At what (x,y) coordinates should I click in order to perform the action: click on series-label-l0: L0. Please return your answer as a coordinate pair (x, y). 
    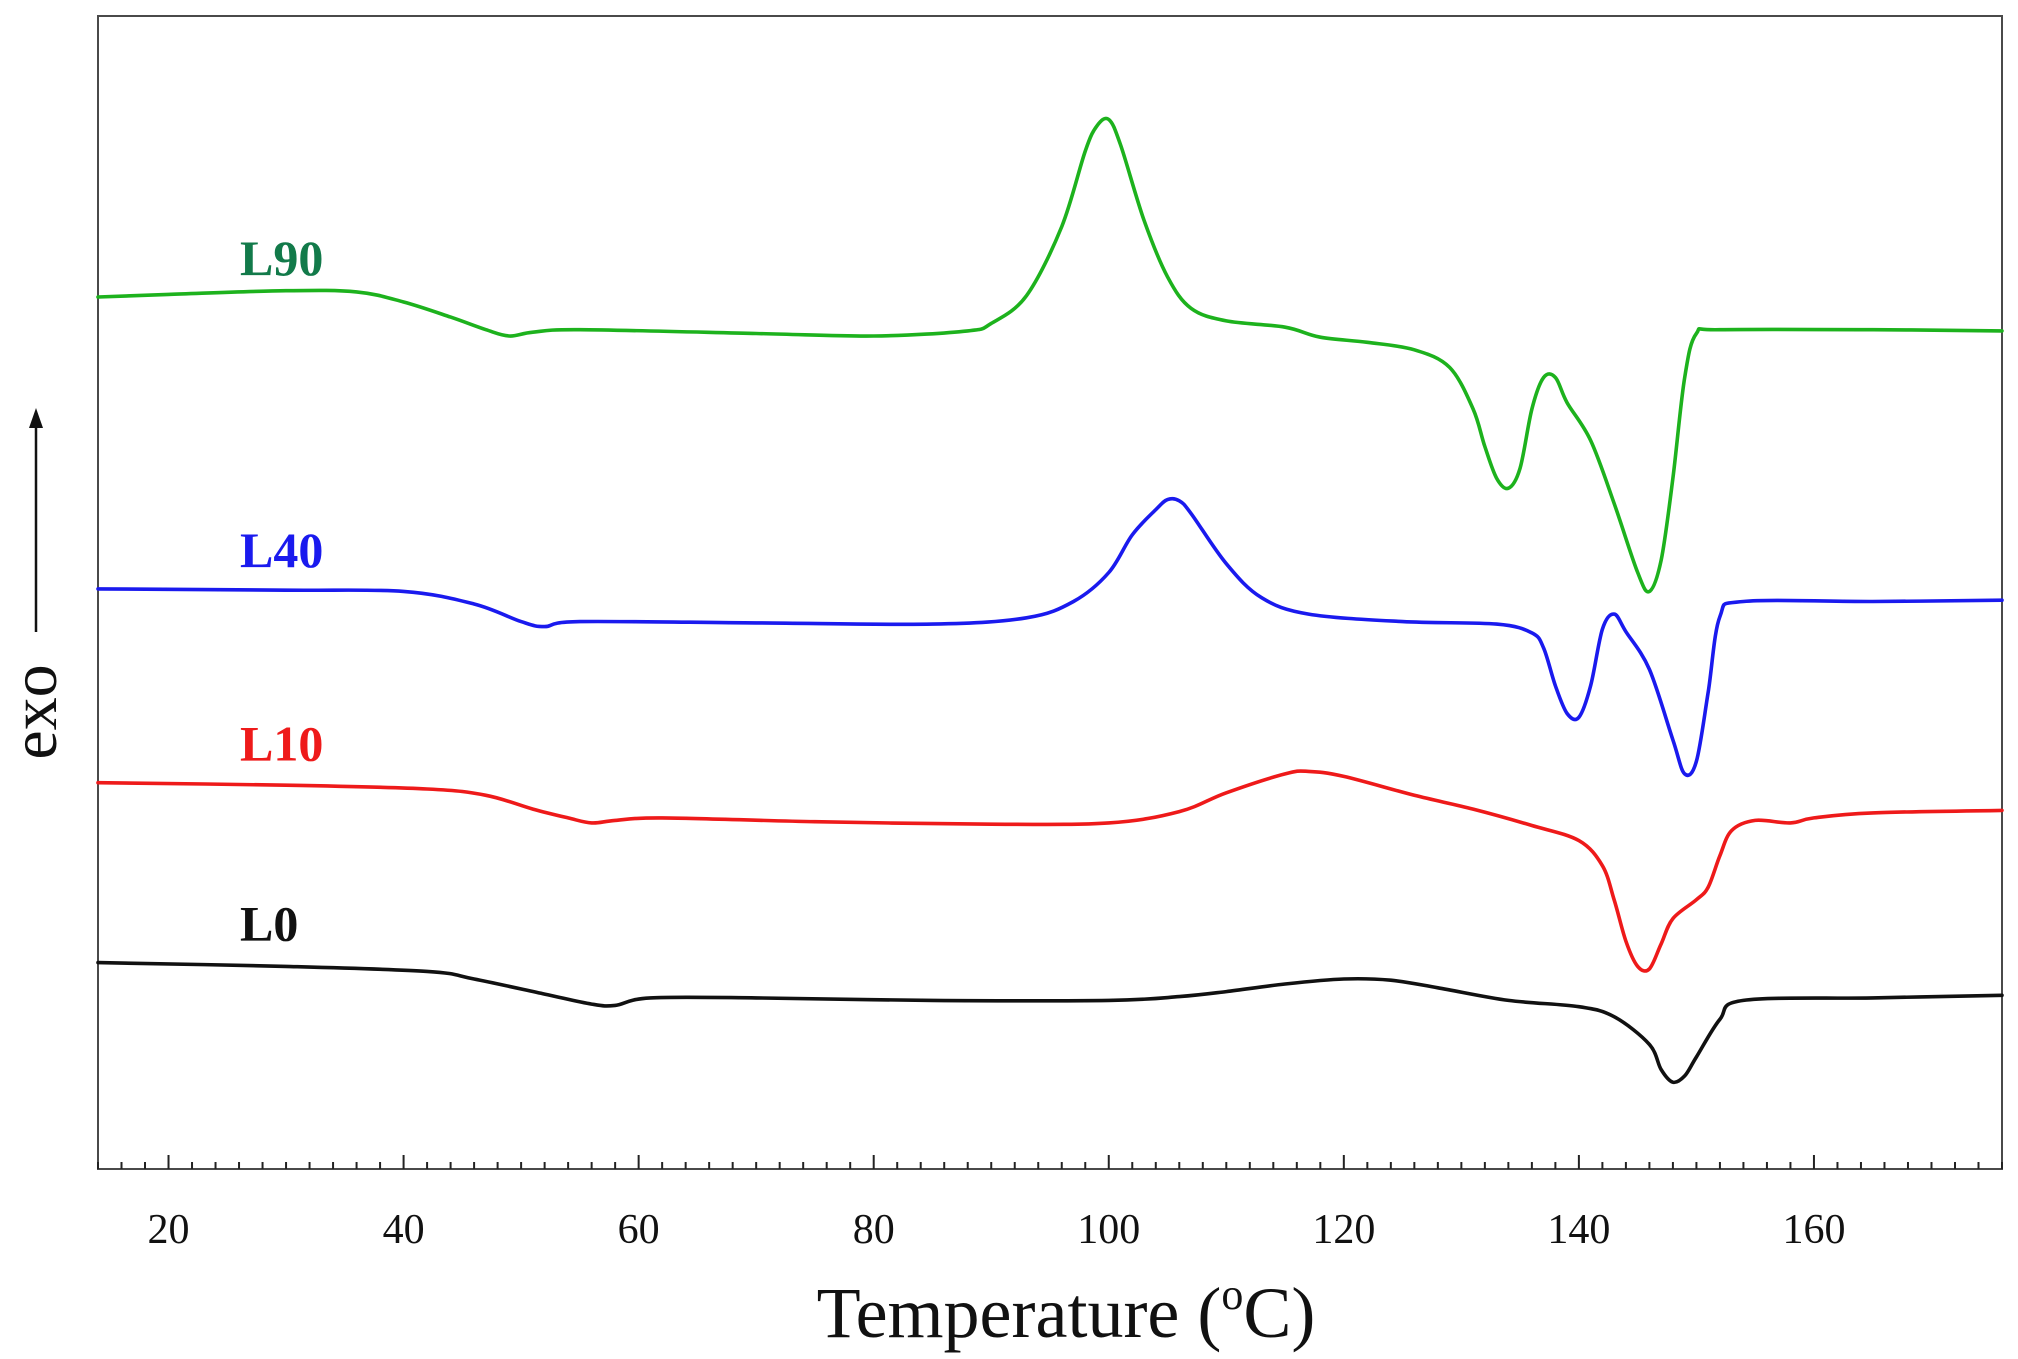
    Looking at the image, I should click on (269, 924).